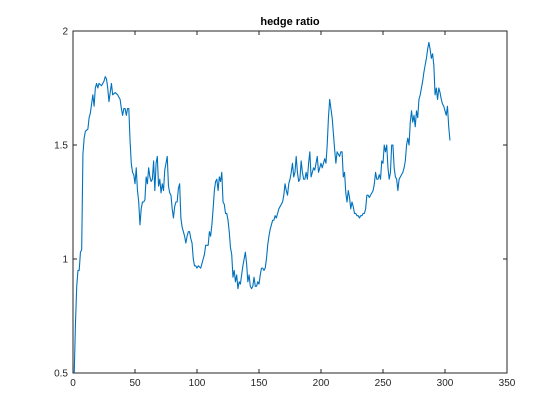  What do you see at coordinates (259, 383) in the screenshot?
I see `x-tick-label: 150` at bounding box center [259, 383].